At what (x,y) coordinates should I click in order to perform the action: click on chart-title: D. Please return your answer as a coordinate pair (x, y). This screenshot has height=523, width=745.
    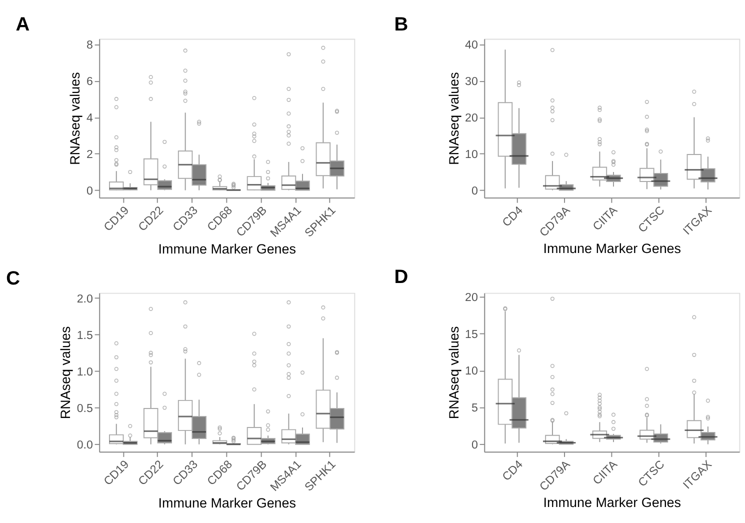
    Looking at the image, I should click on (401, 277).